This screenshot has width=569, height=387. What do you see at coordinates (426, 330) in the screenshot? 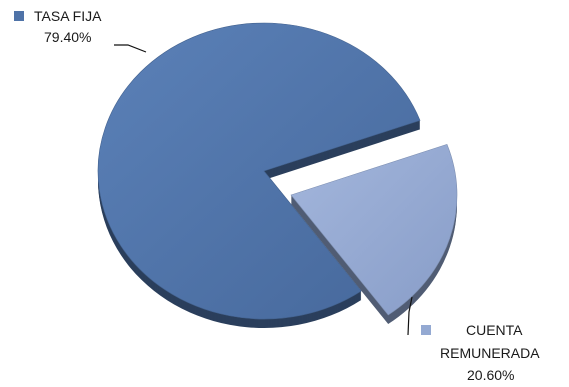
I see `cuenta-remunerada-legend-swatch` at bounding box center [426, 330].